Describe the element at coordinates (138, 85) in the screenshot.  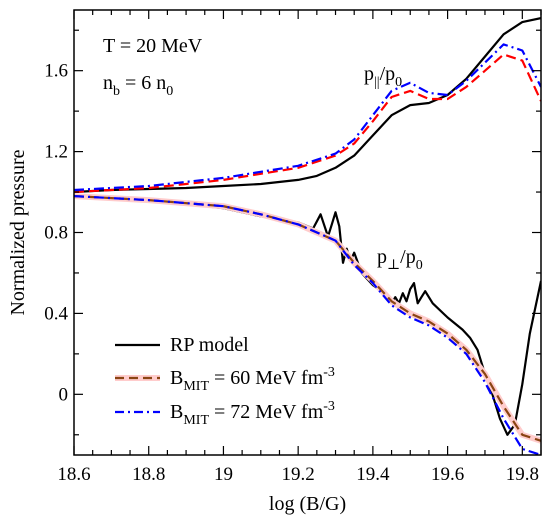
I see `density-annotation: nb = 6 n0` at that location.